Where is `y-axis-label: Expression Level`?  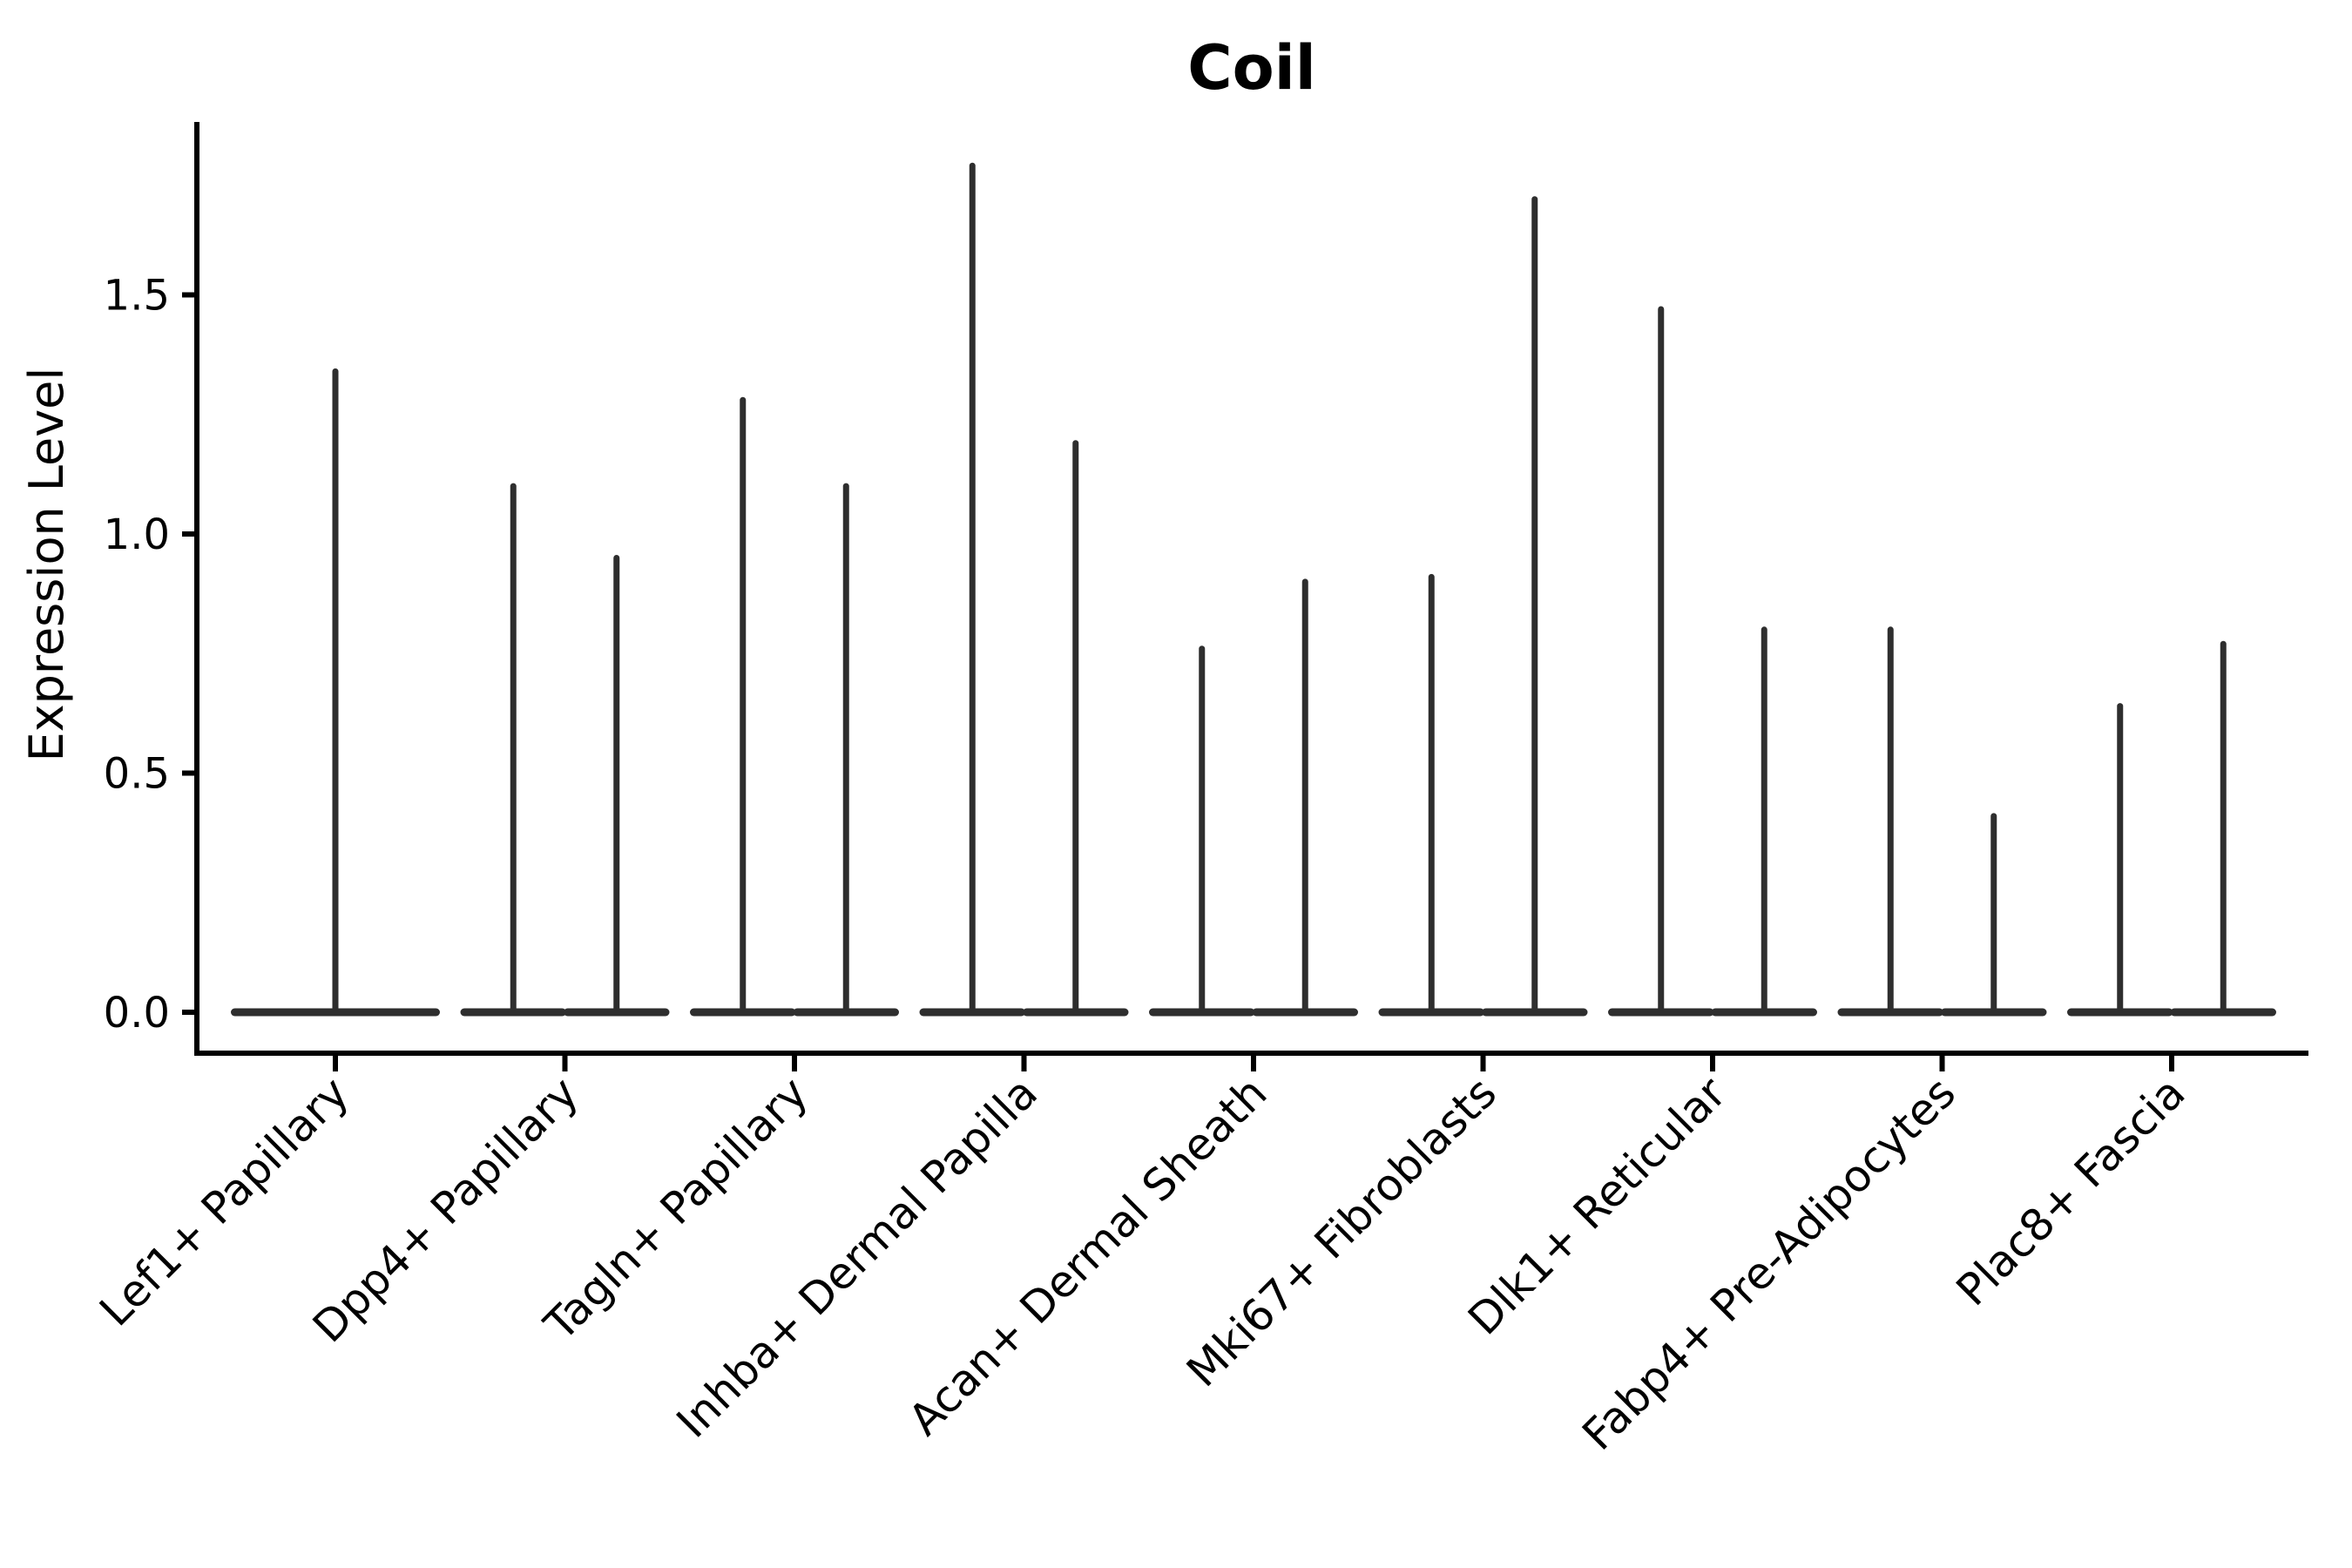 y-axis-label: Expression Level is located at coordinates (46, 565).